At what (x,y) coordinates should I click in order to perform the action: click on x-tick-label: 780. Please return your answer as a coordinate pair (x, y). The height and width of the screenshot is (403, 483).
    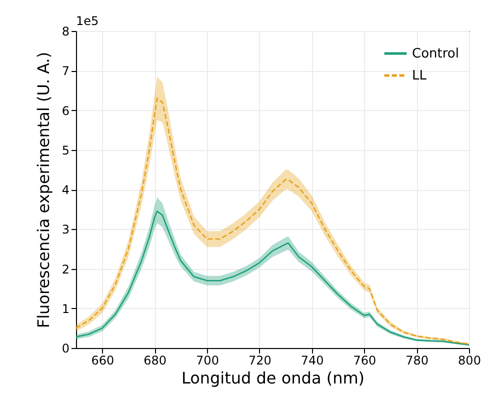
    Looking at the image, I should click on (417, 361).